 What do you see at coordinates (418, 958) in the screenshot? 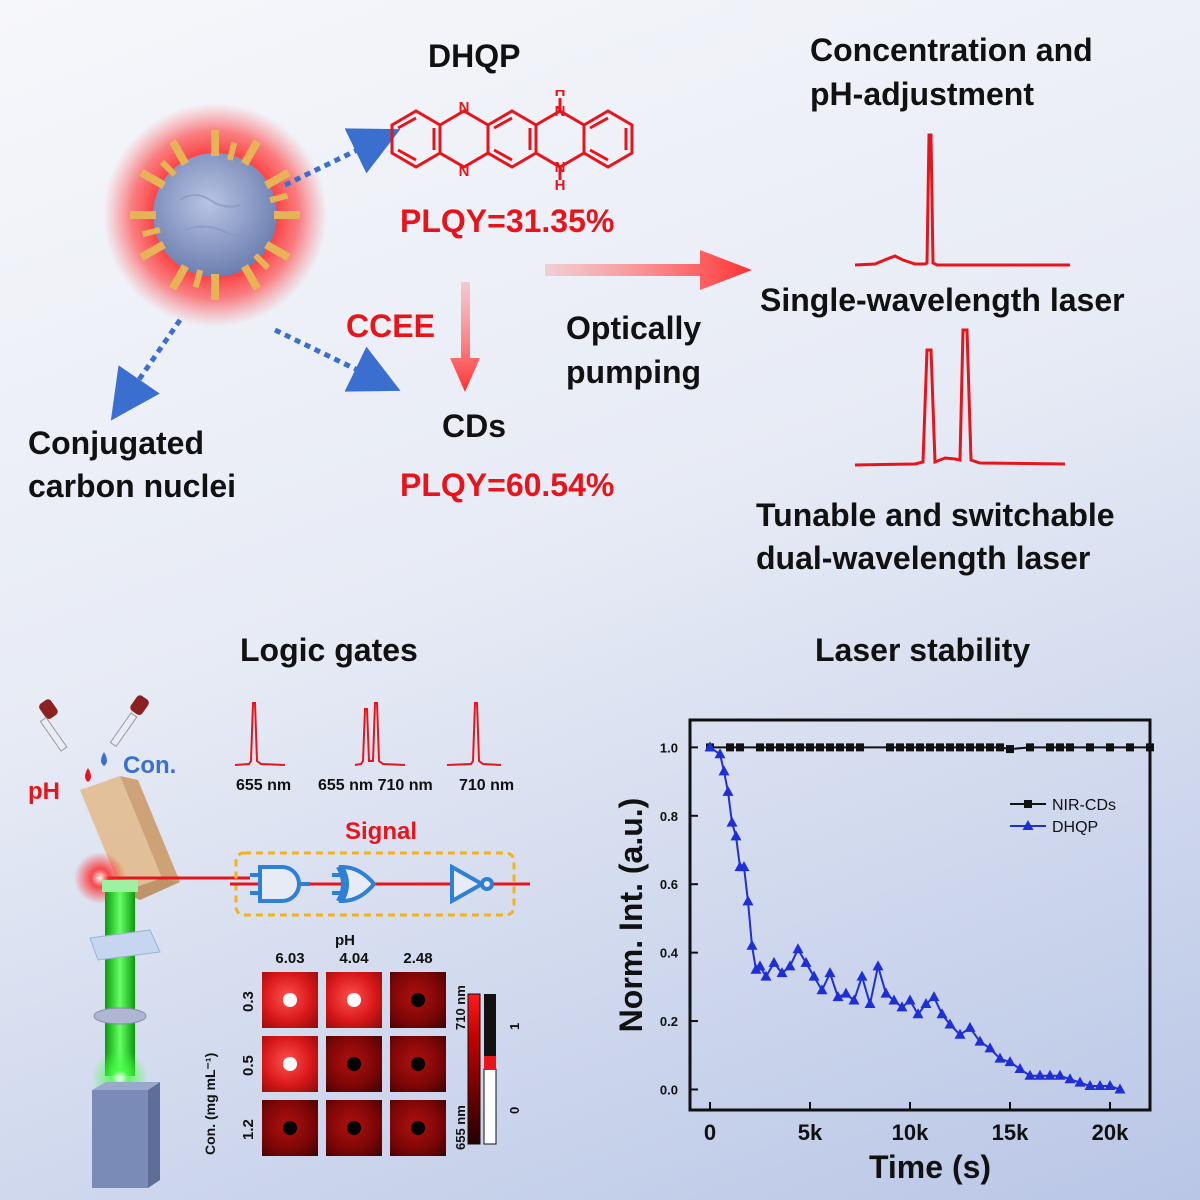
I see `grid-ph-value: 2.48` at bounding box center [418, 958].